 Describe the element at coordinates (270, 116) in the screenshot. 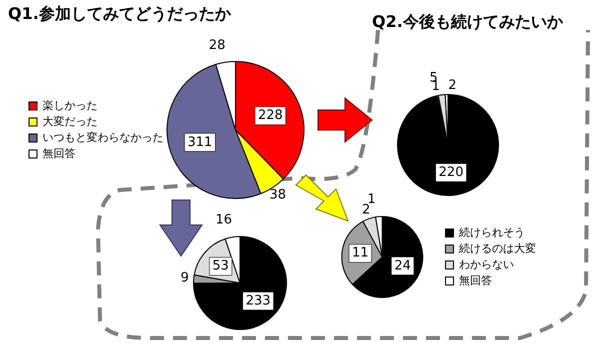

I see `data-label: 228` at that location.